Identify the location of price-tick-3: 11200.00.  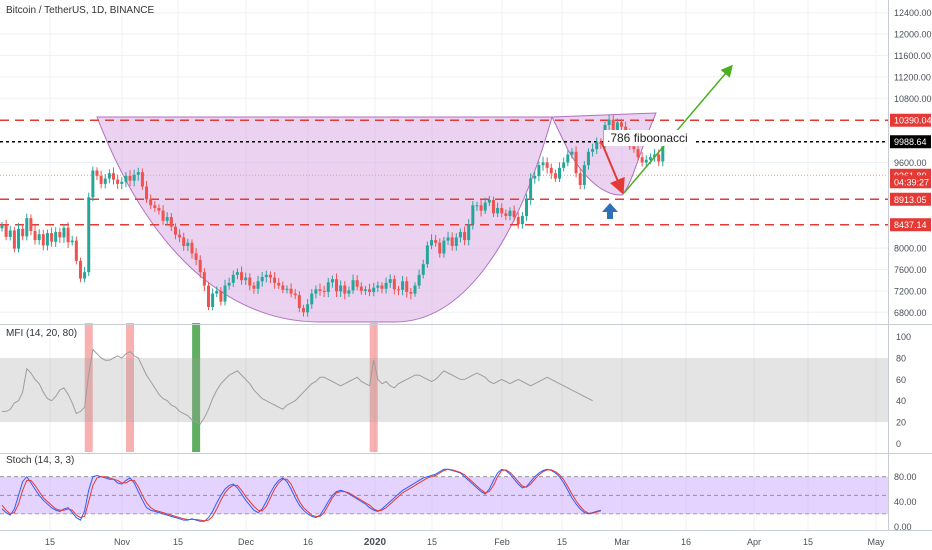
(912, 77).